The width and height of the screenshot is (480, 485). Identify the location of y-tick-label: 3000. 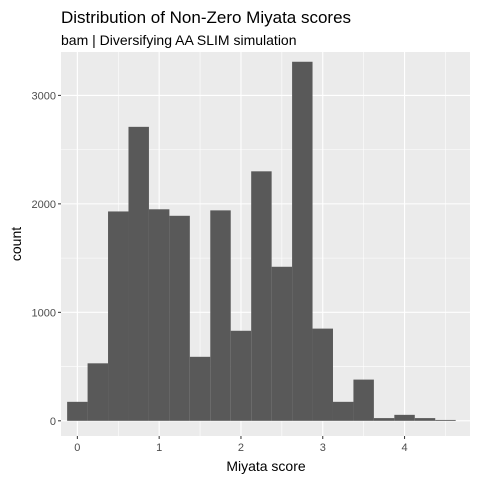
(44, 96).